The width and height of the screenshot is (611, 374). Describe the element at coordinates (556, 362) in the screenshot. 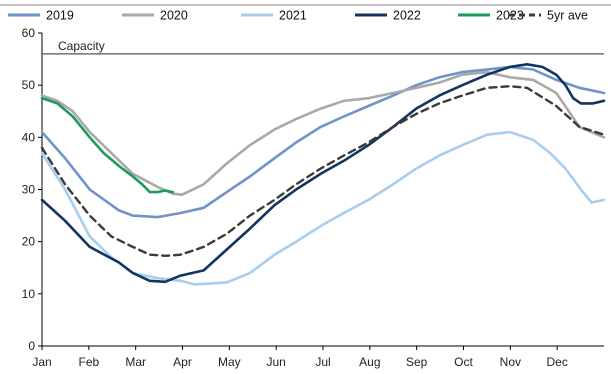

I see `x-tick-label-dec: Dec` at that location.